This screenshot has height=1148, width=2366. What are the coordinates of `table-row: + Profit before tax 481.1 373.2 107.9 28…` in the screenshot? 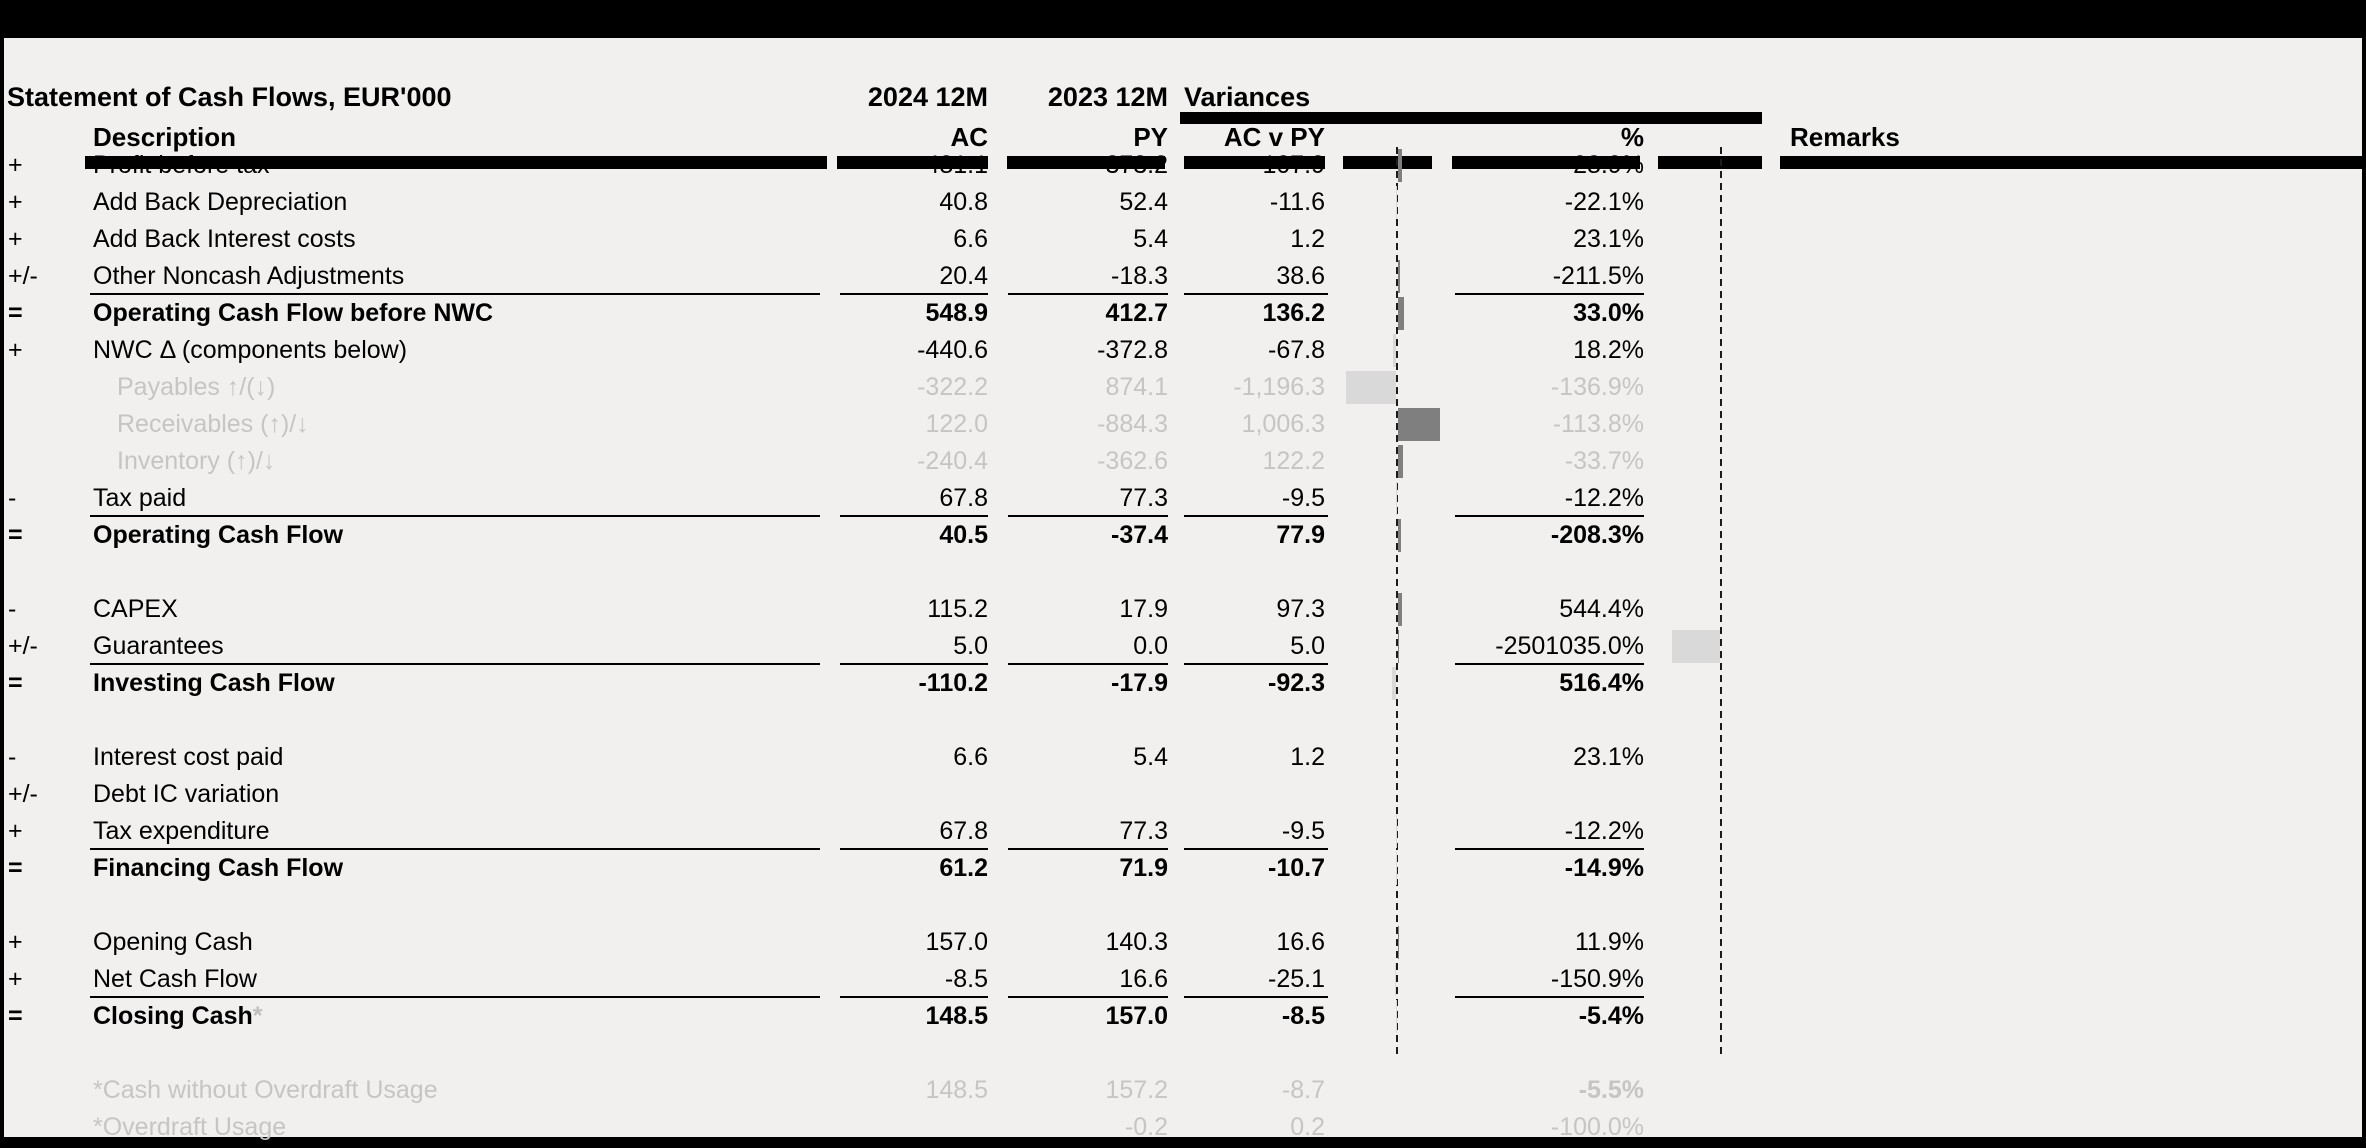 It's located at (1183, 165).